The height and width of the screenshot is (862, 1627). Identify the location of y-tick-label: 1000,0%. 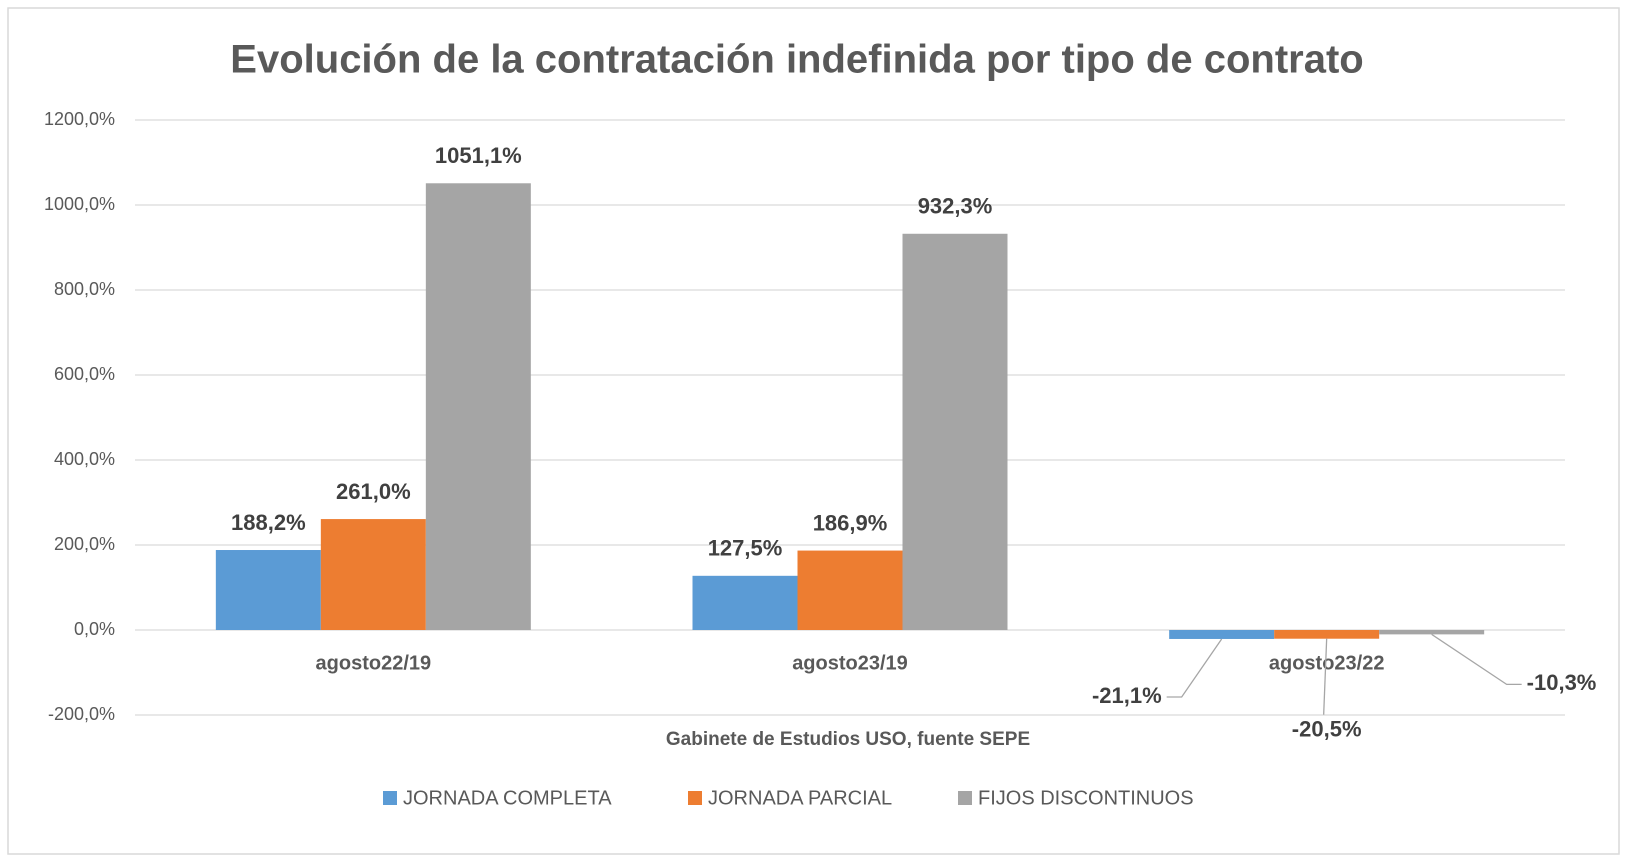
(79, 204).